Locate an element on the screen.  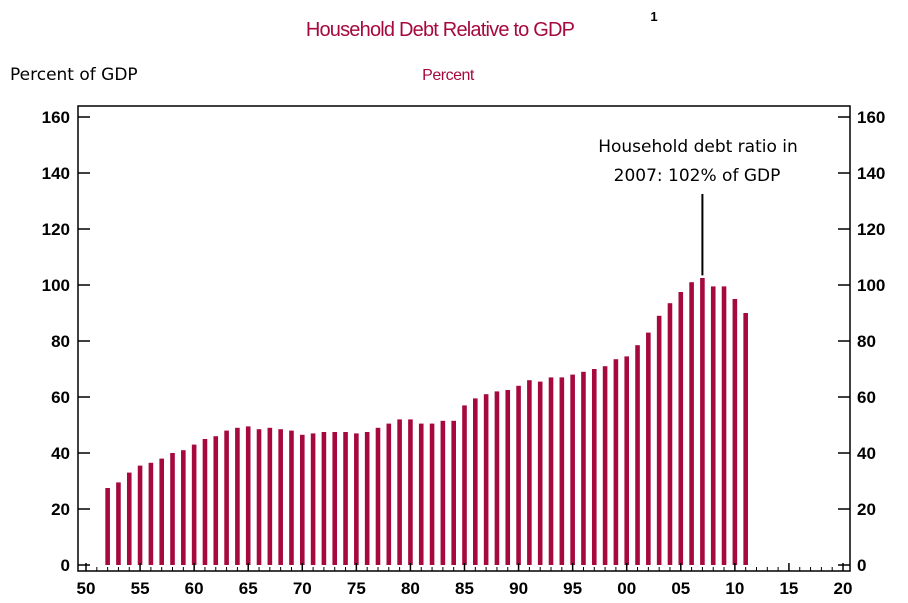
x-tick-label-70: 70 is located at coordinates (302, 588).